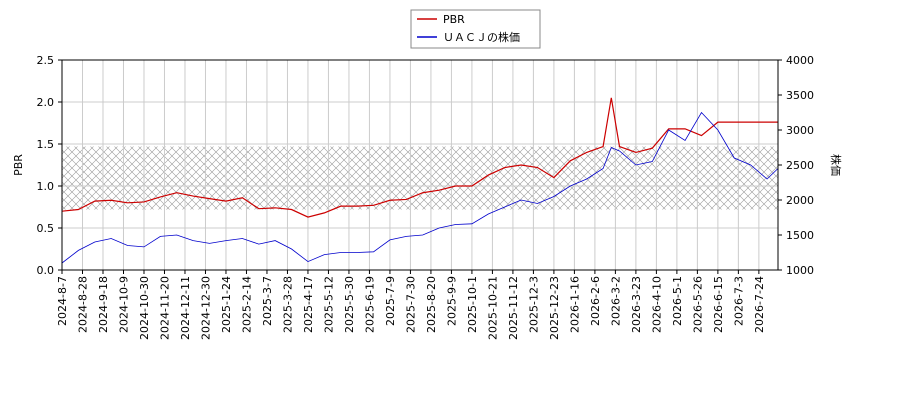 This screenshot has width=900, height=404. Describe the element at coordinates (267, 301) in the screenshot. I see `x-tick-label: 2025-3-7` at that location.